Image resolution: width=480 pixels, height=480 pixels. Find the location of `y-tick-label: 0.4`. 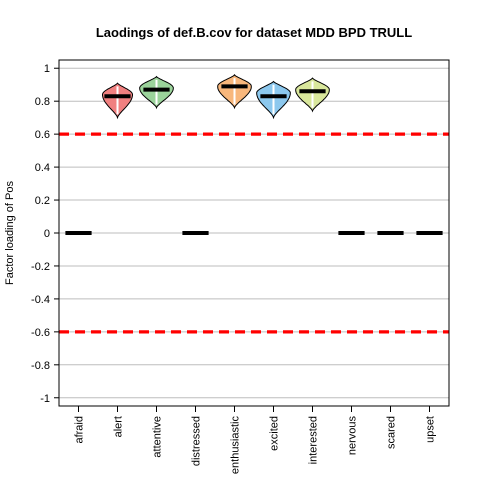

y-tick-label: 0.4 is located at coordinates (42, 168).